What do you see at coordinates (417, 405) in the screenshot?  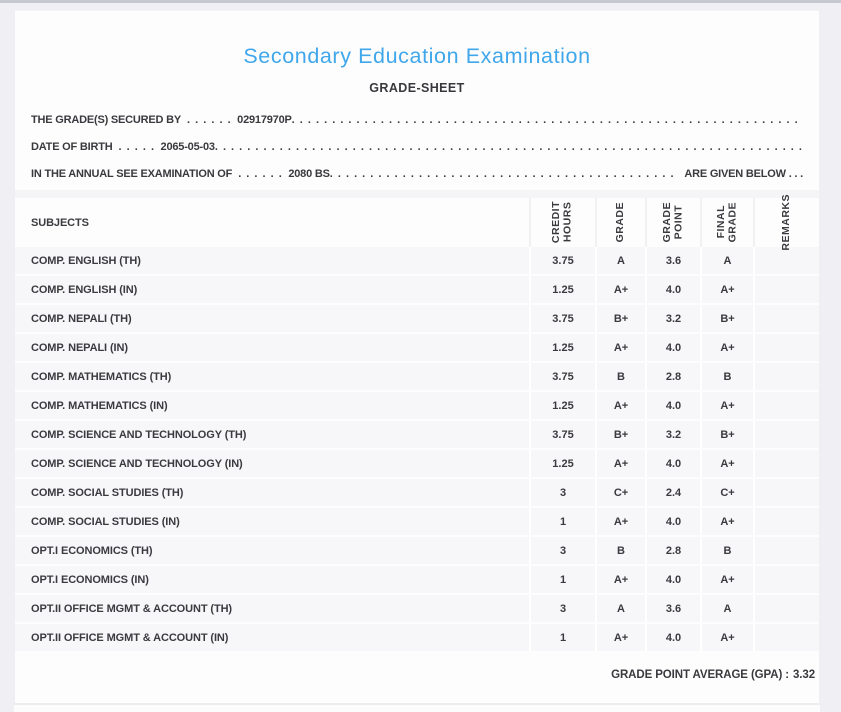 I see `table-row: COMP. MATHEMATICS (IN) 1.25 A+ 4.0 A+` at bounding box center [417, 405].